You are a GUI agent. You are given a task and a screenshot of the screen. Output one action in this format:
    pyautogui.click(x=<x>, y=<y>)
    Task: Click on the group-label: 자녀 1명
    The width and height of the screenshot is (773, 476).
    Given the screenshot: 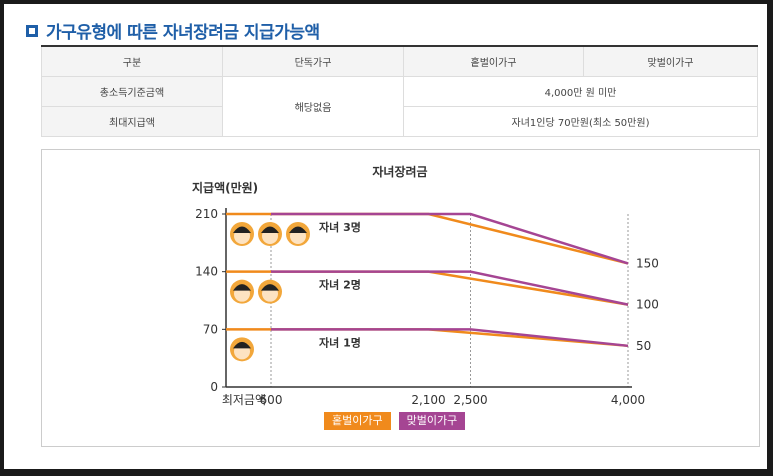 What is the action you would take?
    pyautogui.click(x=340, y=342)
    